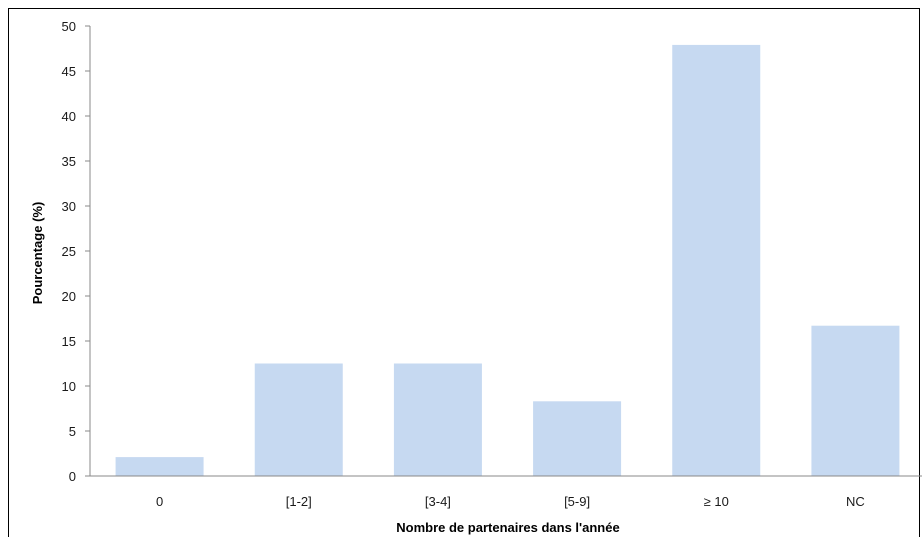  I want to click on y-axis-title: Pourcentage (%), so click(37, 253).